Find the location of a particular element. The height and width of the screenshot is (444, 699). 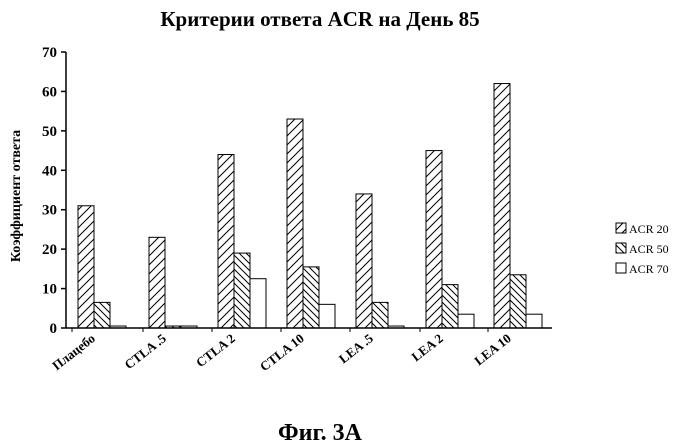

legend: ACR 20 ACR 50 ACR 70 is located at coordinates (642, 249).